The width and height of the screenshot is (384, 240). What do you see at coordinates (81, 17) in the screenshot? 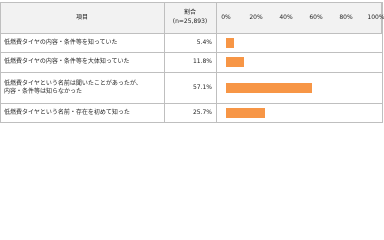
I see `item-header: 項目` at bounding box center [81, 17].